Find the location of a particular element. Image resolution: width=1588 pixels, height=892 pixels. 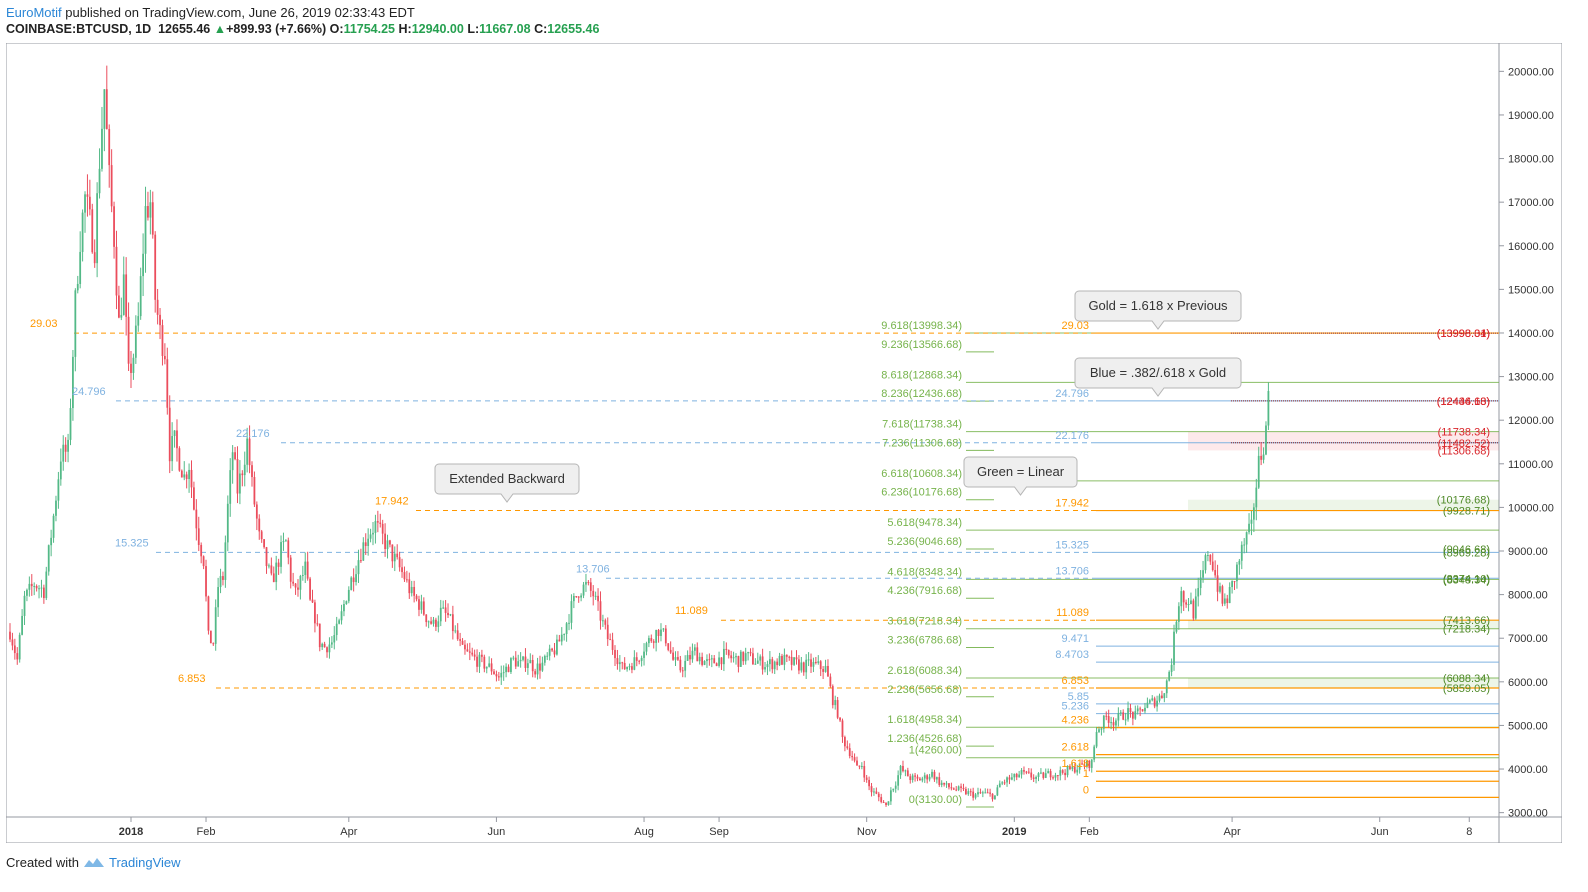

linear-level-label: 2.618(6088.34) is located at coordinates (924, 671).